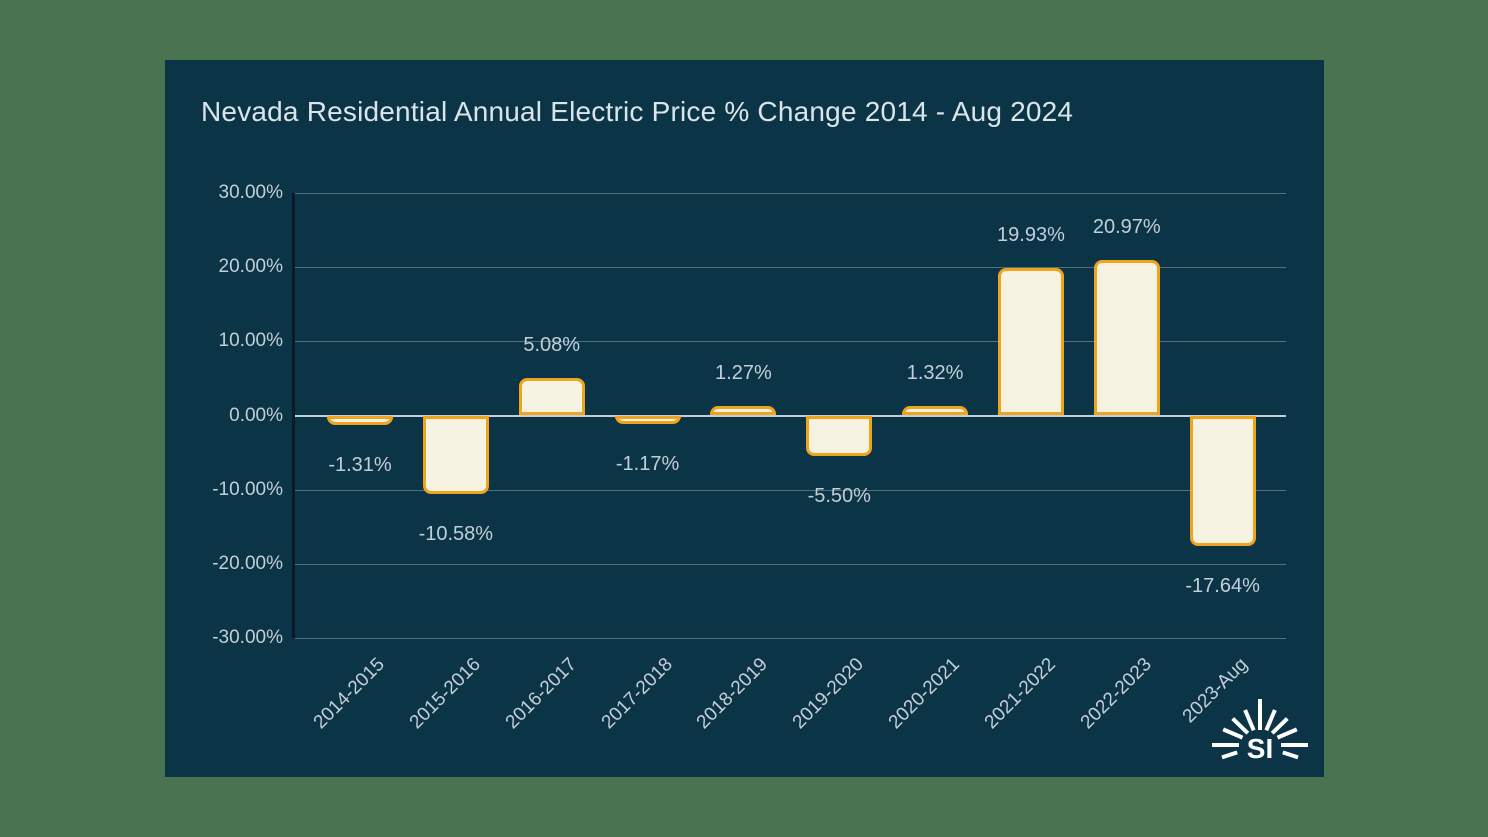 Image resolution: width=1488 pixels, height=837 pixels. I want to click on y-axis-tick-label: -30.00%, so click(247, 637).